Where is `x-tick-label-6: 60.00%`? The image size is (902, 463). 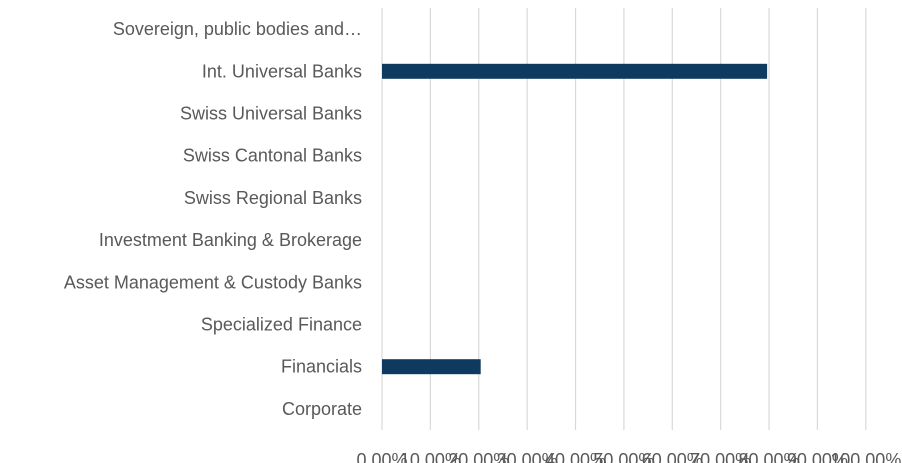 x-tick-label-6: 60.00% is located at coordinates (672, 456).